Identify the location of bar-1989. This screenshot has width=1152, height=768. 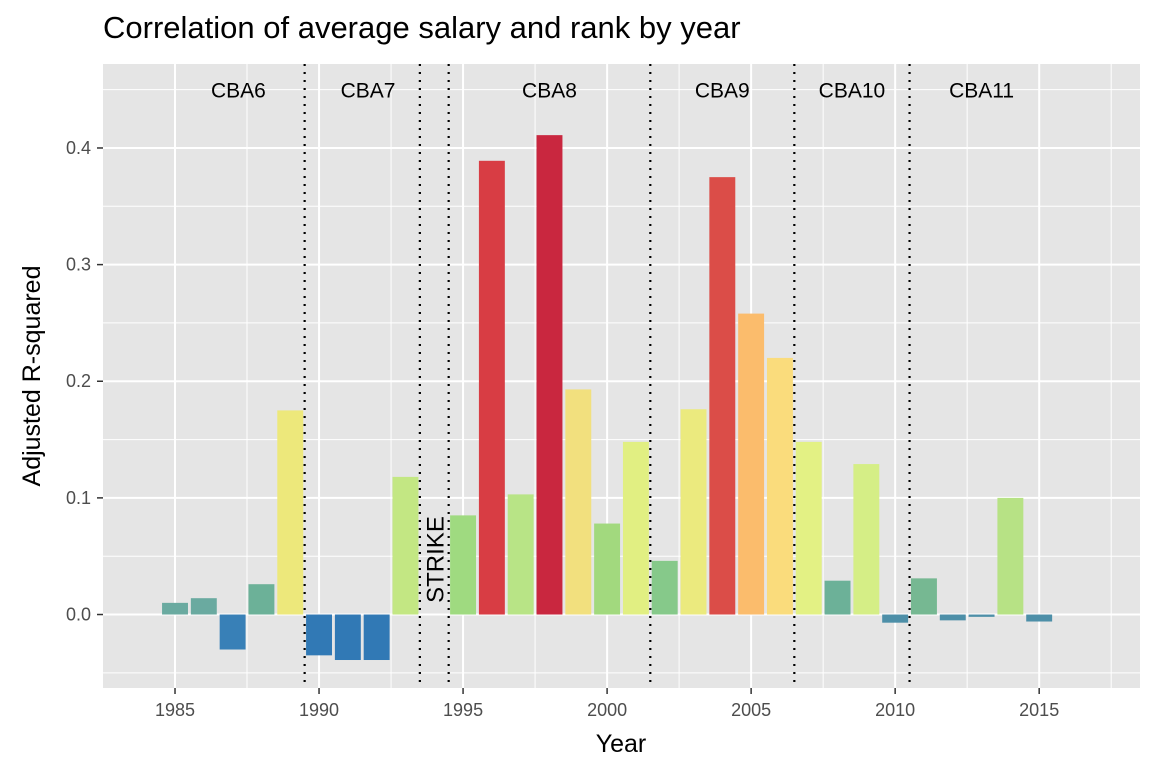
(290, 512).